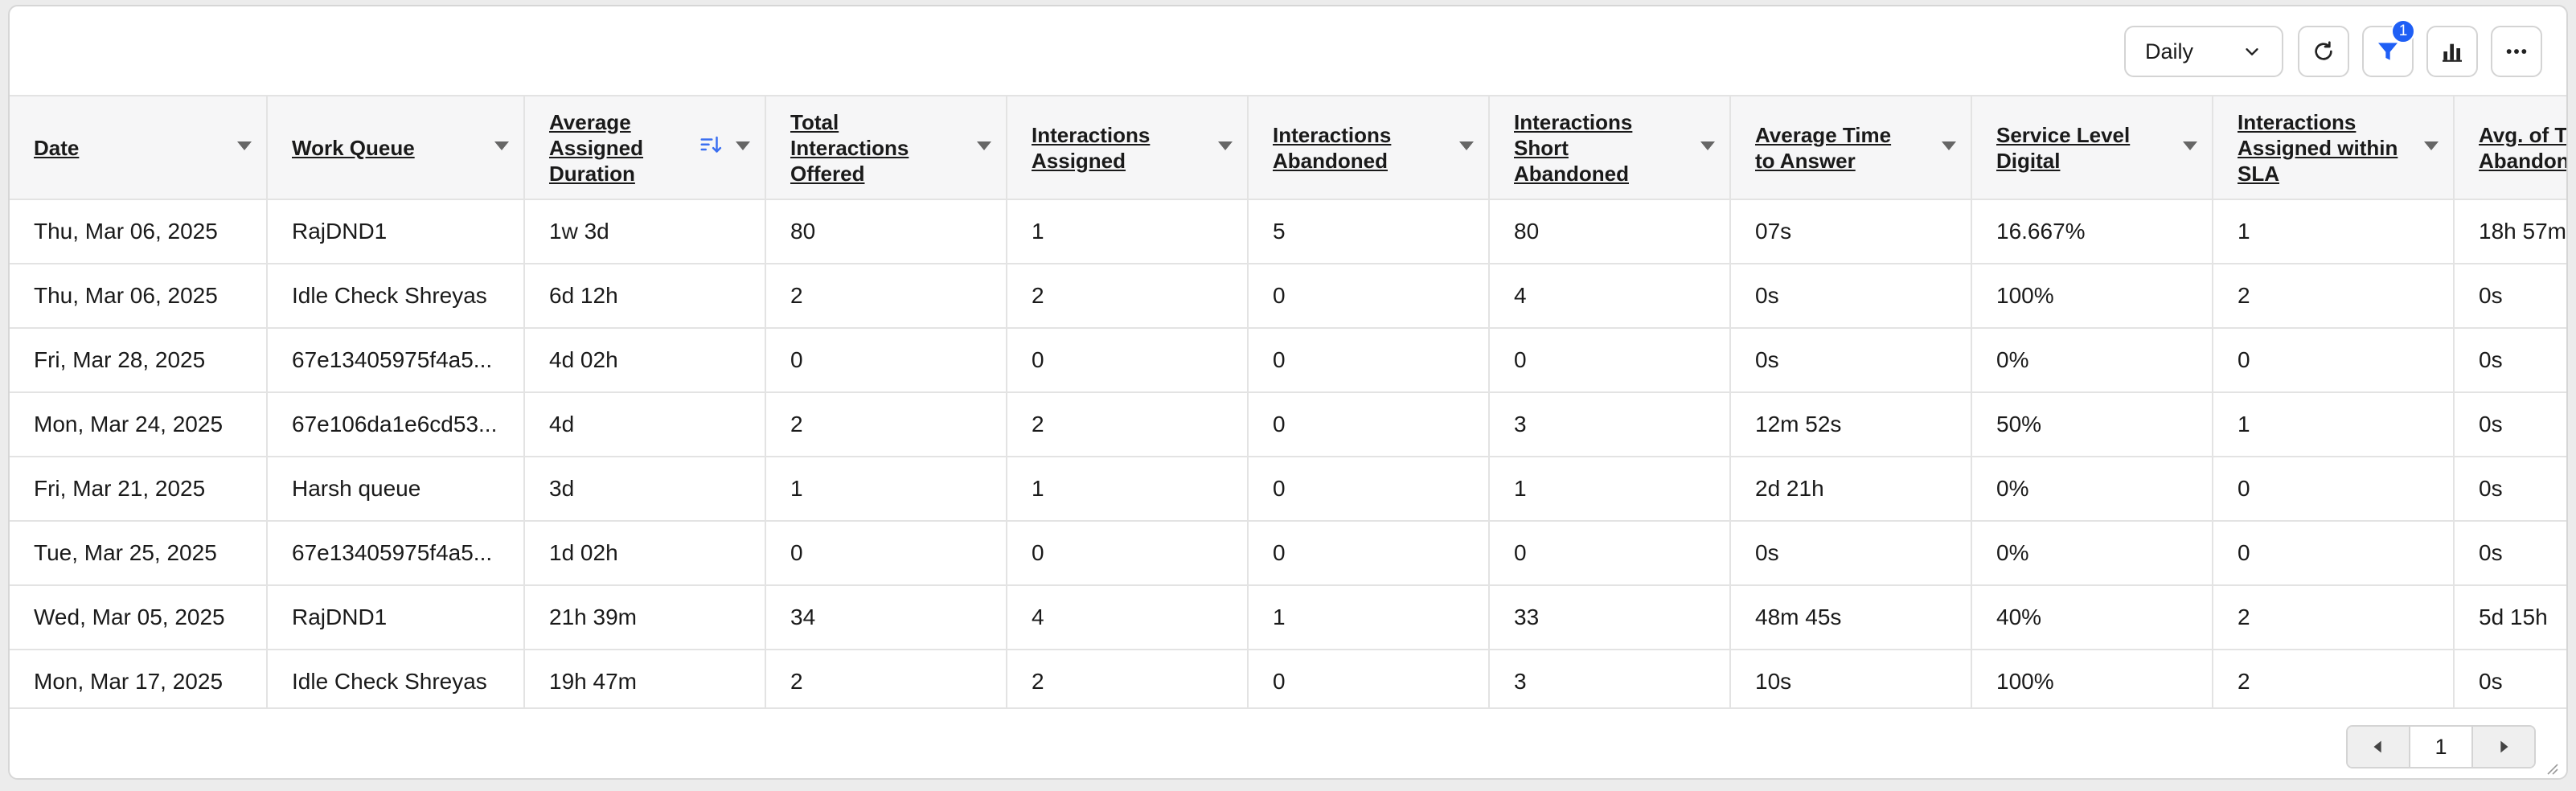 The height and width of the screenshot is (791, 2576). I want to click on column-header-label: Interactions Short Abandoned, so click(1573, 147).